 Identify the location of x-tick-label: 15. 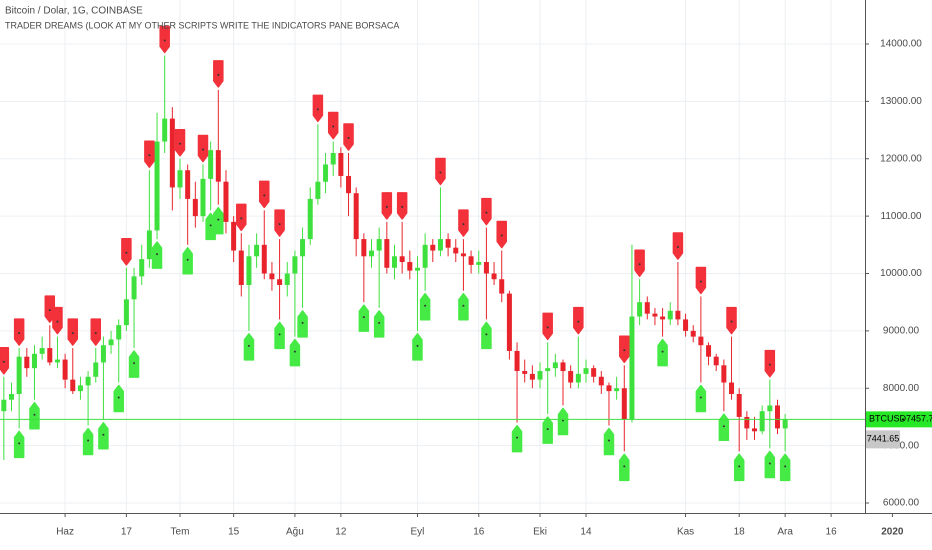
(234, 532).